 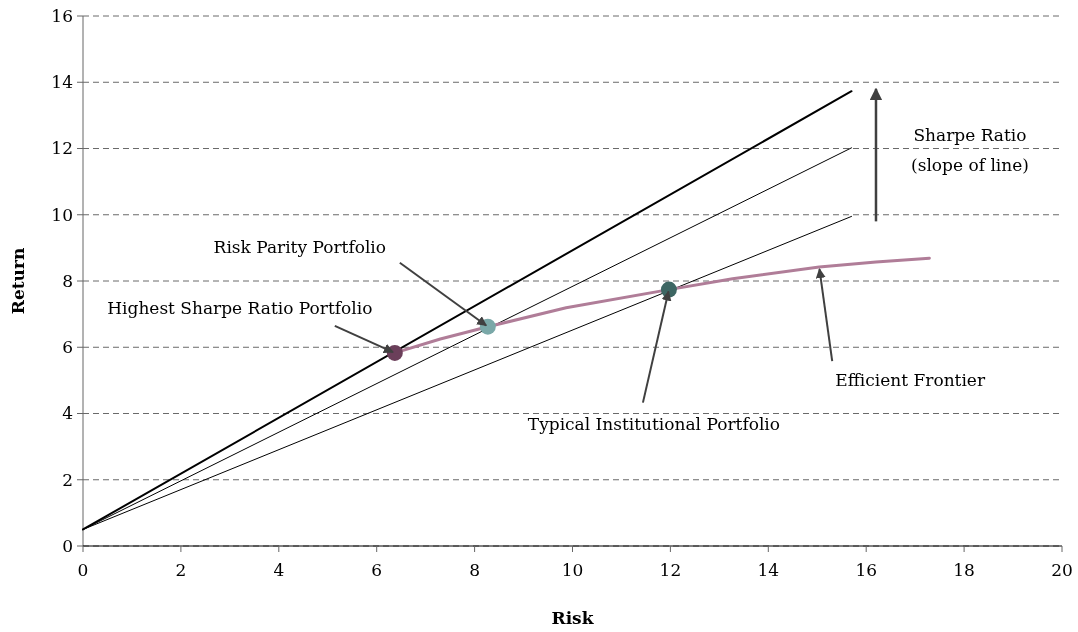 What do you see at coordinates (866, 570) in the screenshot?
I see `x-tick-label: 16` at bounding box center [866, 570].